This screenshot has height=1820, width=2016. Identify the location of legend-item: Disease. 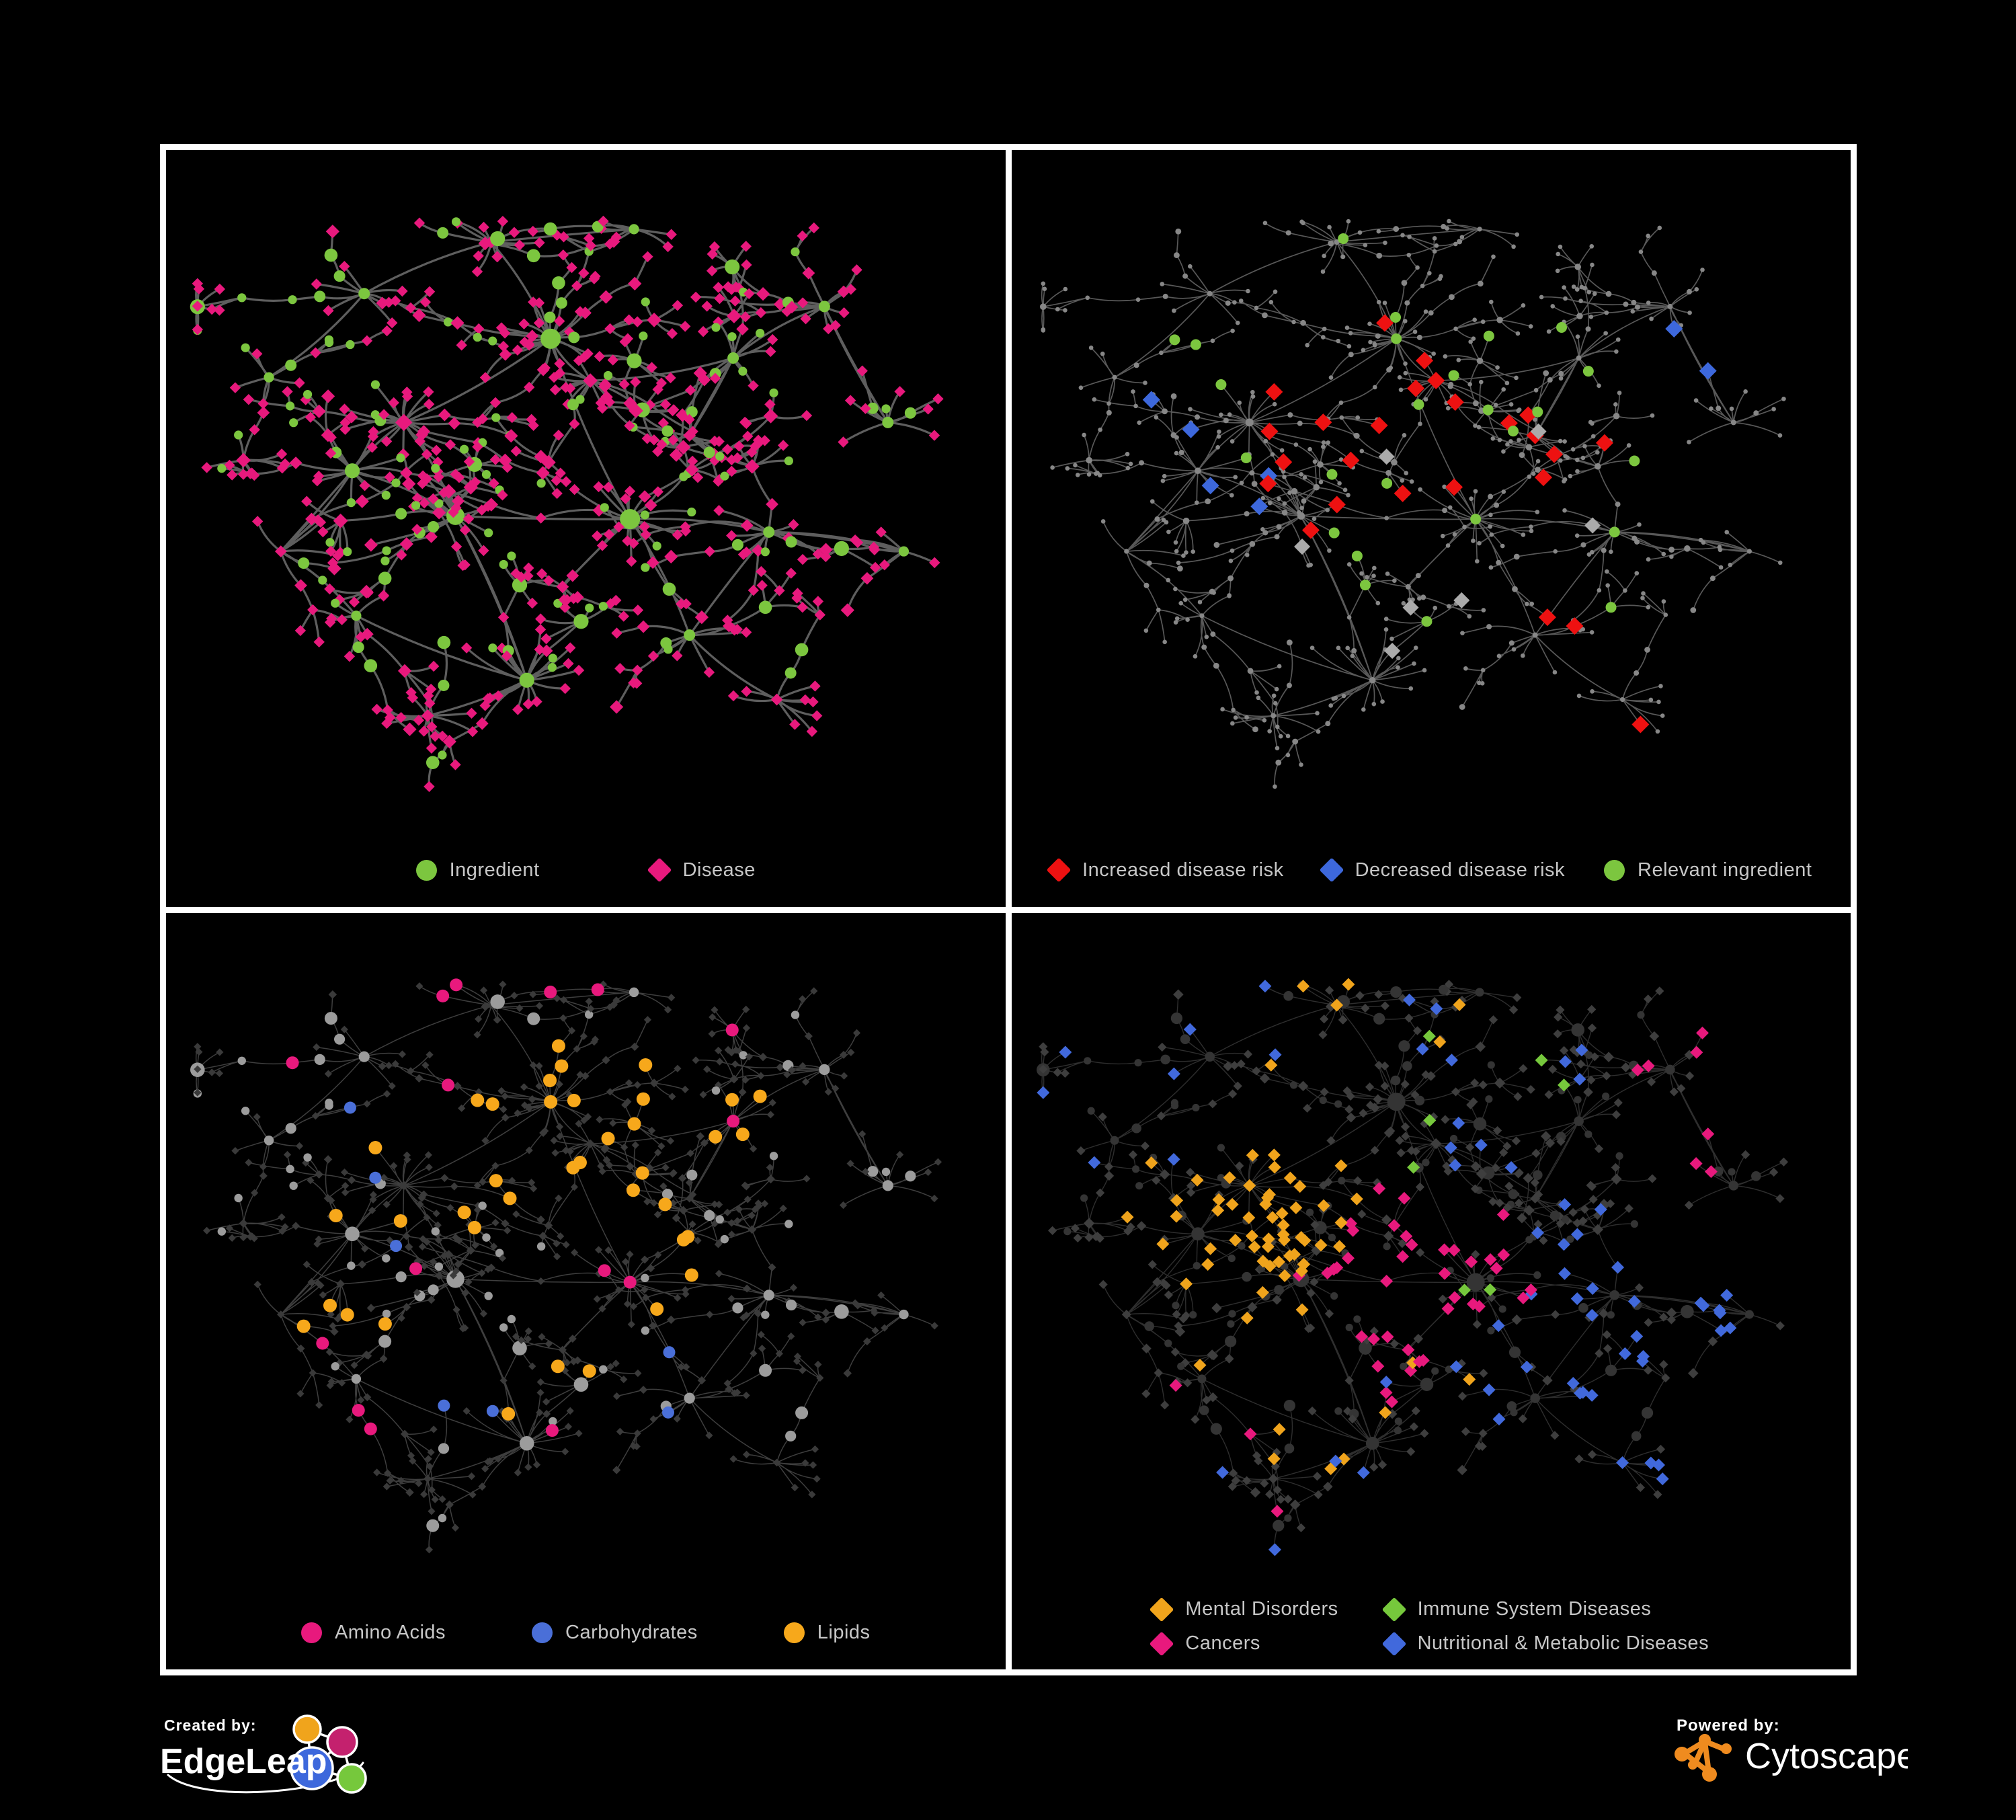
(701, 870).